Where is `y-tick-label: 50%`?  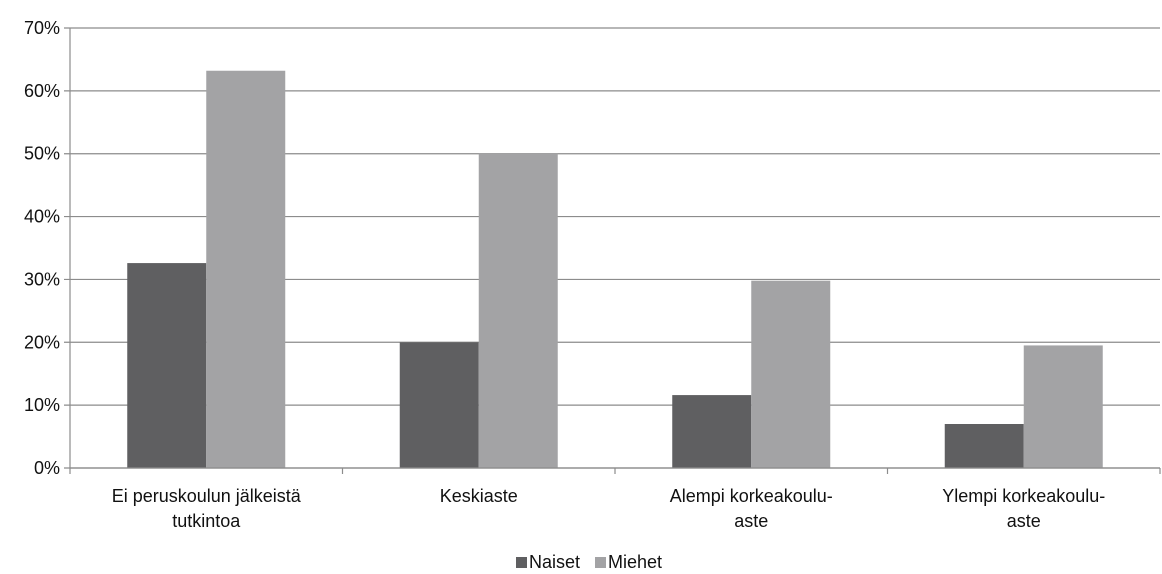
y-tick-label: 50% is located at coordinates (42, 154).